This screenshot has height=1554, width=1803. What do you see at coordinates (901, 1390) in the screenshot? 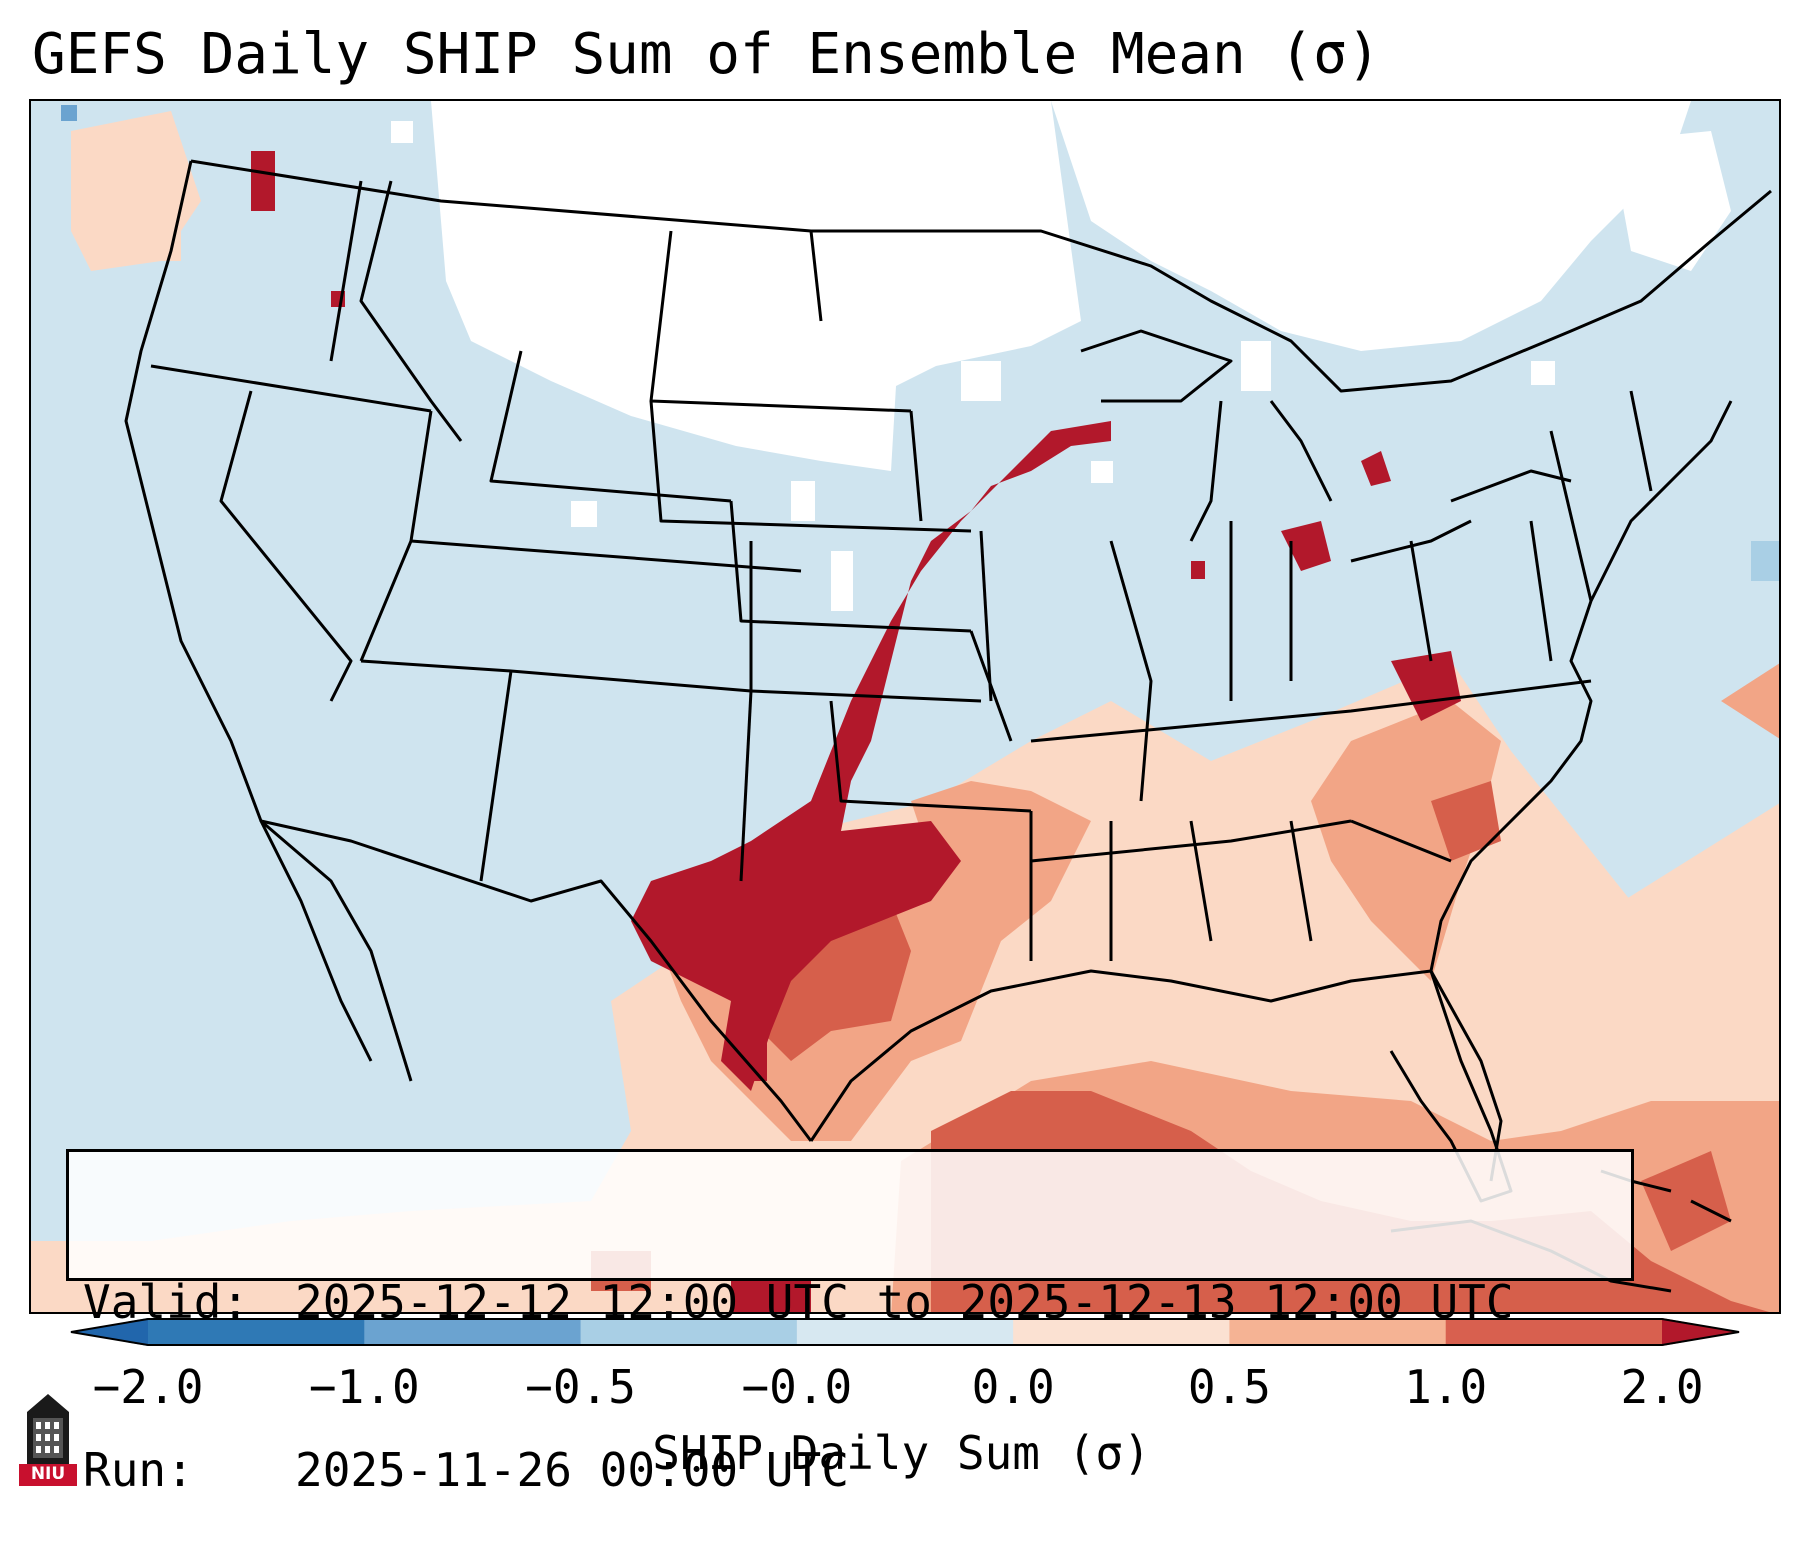
I see `colorbar-ticks: −2.0 −1.0 −0.5 −0.0 0.0 0.5 1.0 2.0` at bounding box center [901, 1390].